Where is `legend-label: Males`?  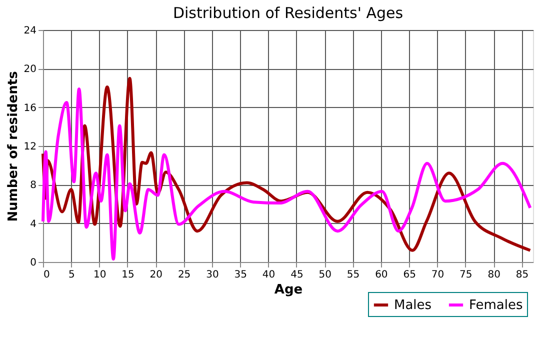 legend-label: Males is located at coordinates (413, 305).